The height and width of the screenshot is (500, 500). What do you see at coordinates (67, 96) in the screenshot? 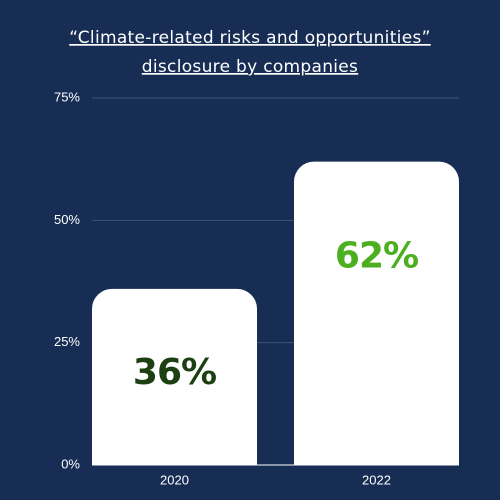
I see `y-tick-label: 75%` at bounding box center [67, 96].